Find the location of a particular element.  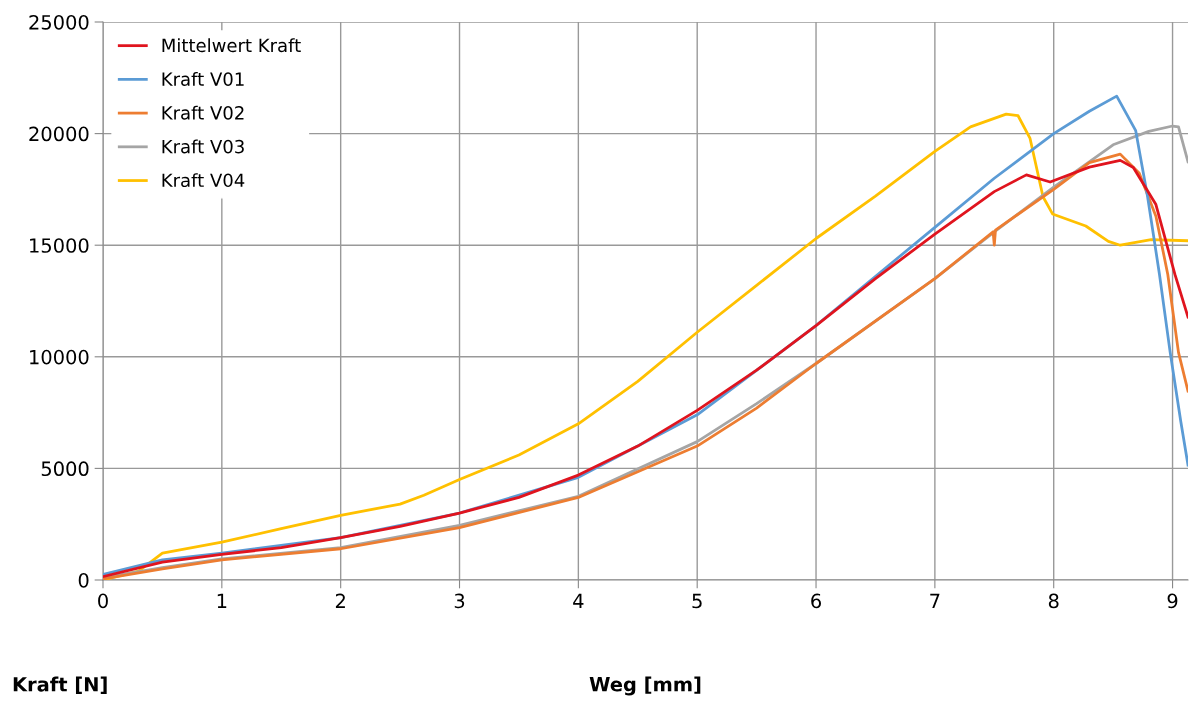

x-tick-label: 1 is located at coordinates (222, 600).